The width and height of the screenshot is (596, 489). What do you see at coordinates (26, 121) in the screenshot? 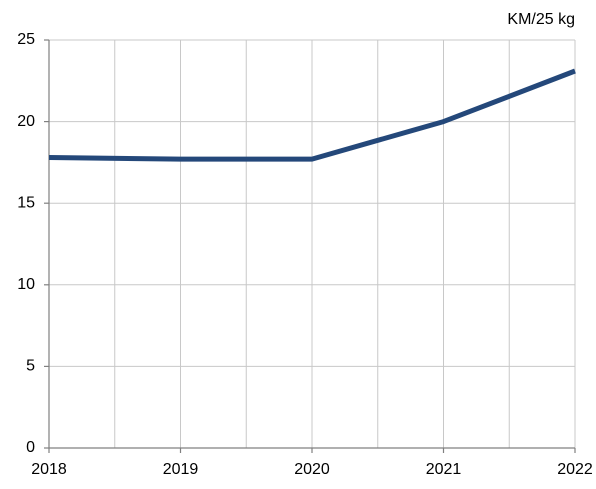
I see `y-tick-label: 20` at bounding box center [26, 121].